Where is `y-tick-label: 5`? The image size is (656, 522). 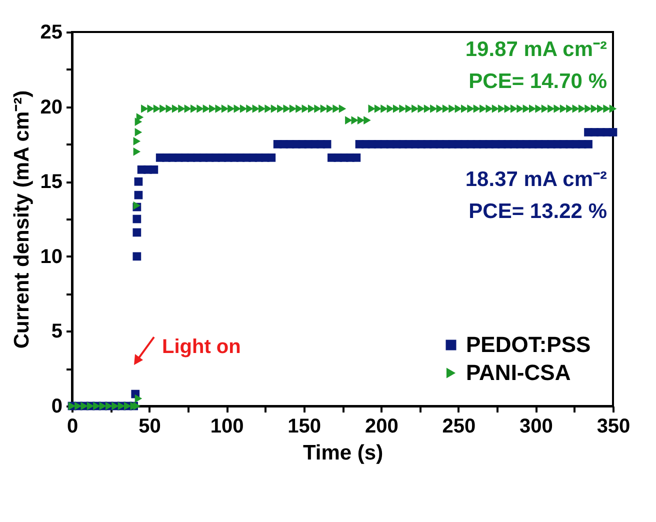 y-tick-label: 5 is located at coordinates (56, 331).